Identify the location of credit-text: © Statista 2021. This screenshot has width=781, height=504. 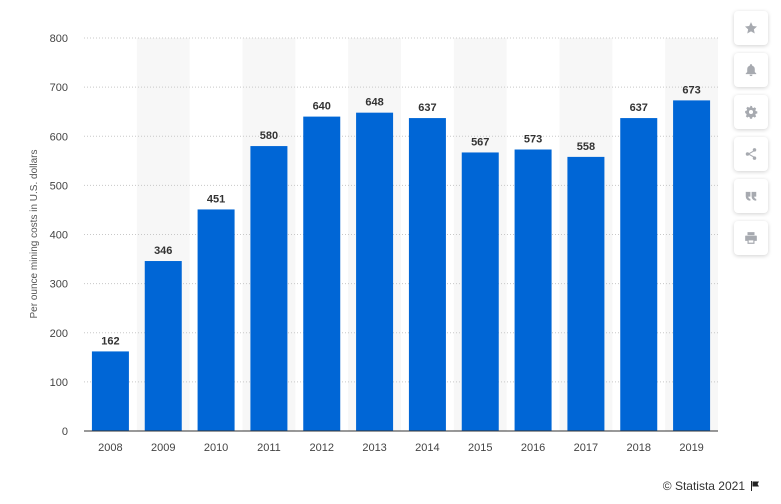
(703, 486).